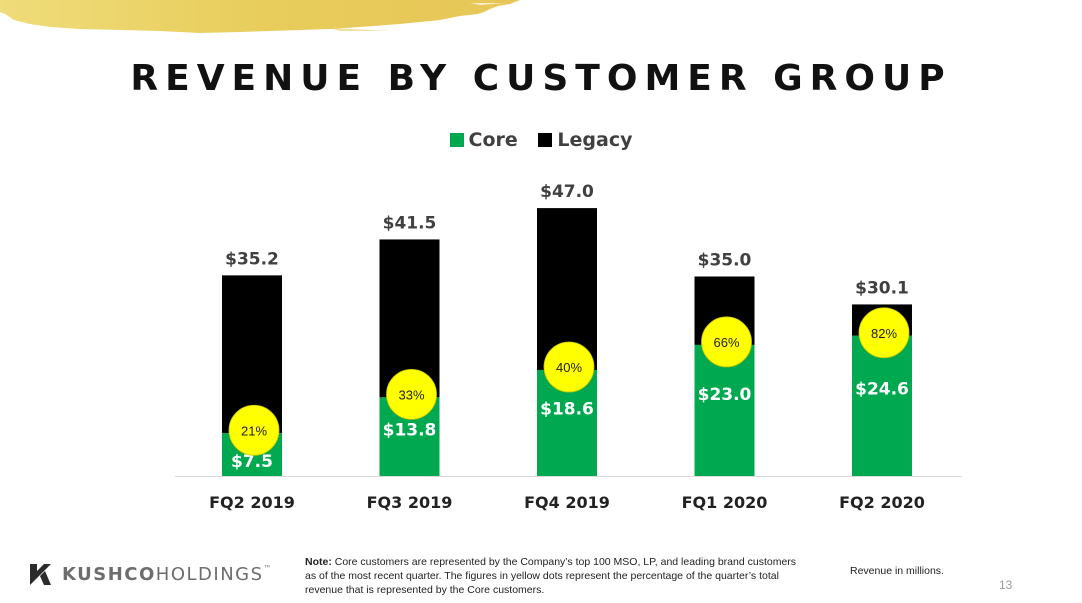  What do you see at coordinates (595, 140) in the screenshot?
I see `legend-label-legacy: Legacy` at bounding box center [595, 140].